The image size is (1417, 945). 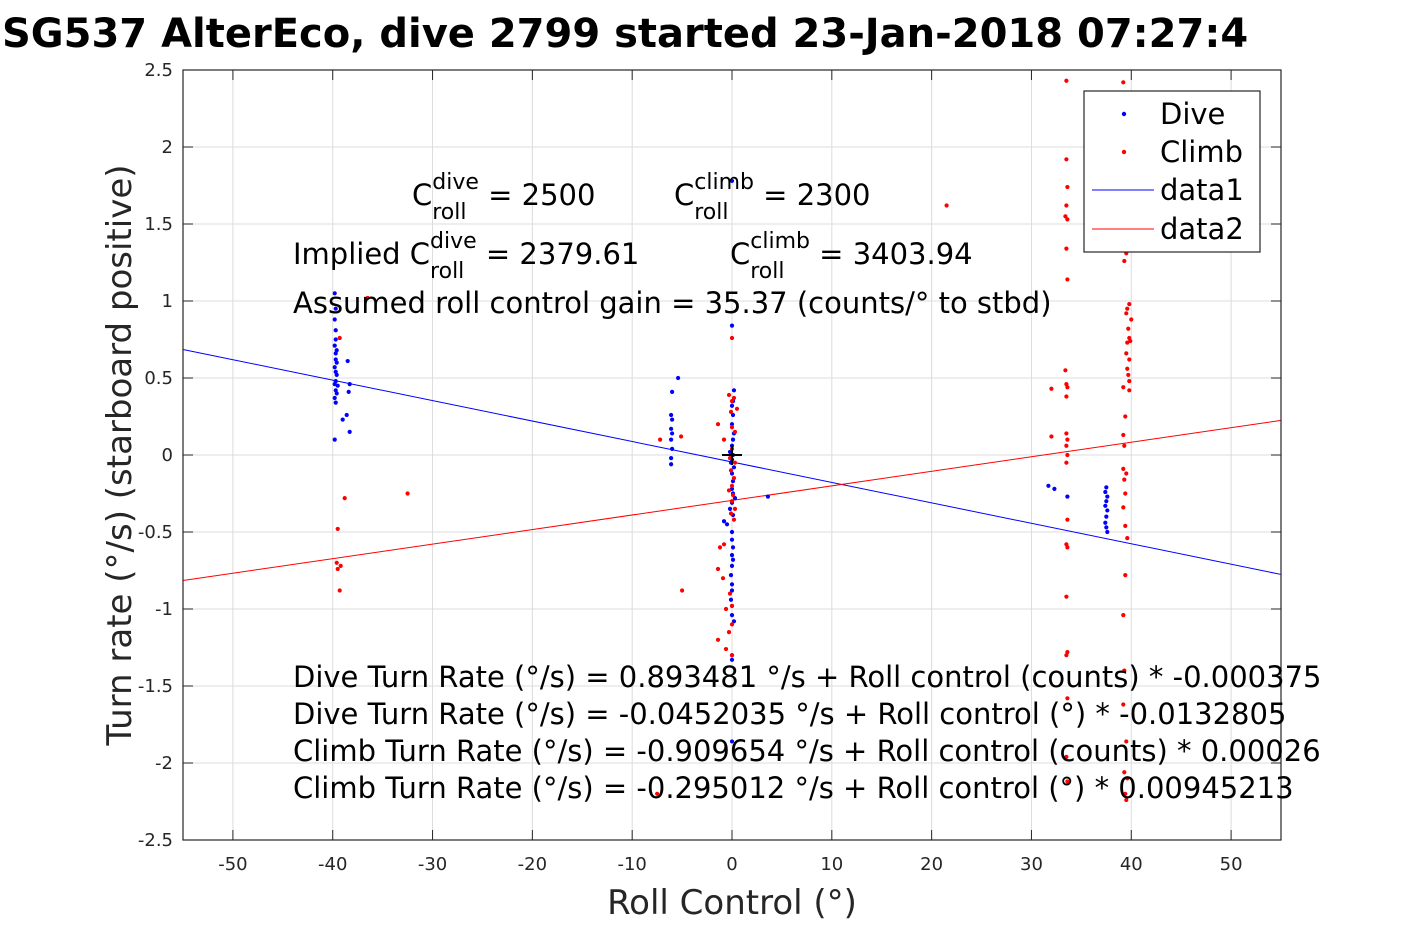 I want to click on y-axis-label: Turn rate (°/s) (starboard positive), so click(x=120, y=455).